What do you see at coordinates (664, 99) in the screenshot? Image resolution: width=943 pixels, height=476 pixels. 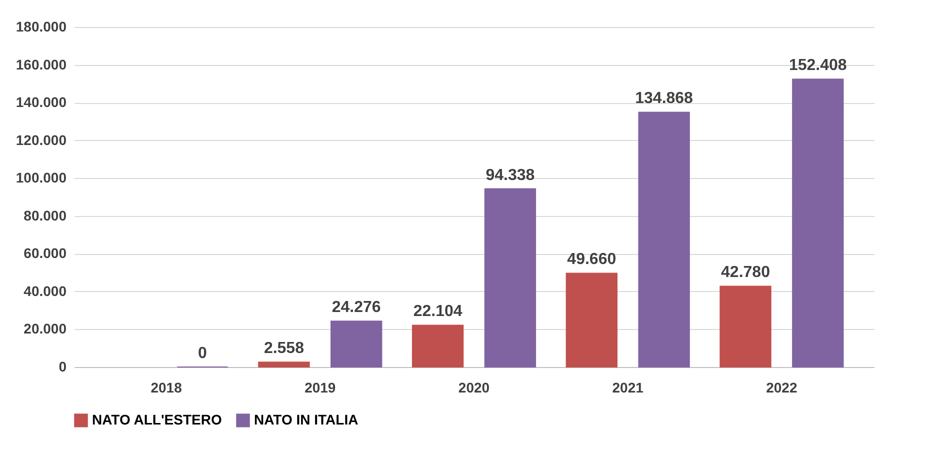 I see `data-label: 134.868` at bounding box center [664, 99].